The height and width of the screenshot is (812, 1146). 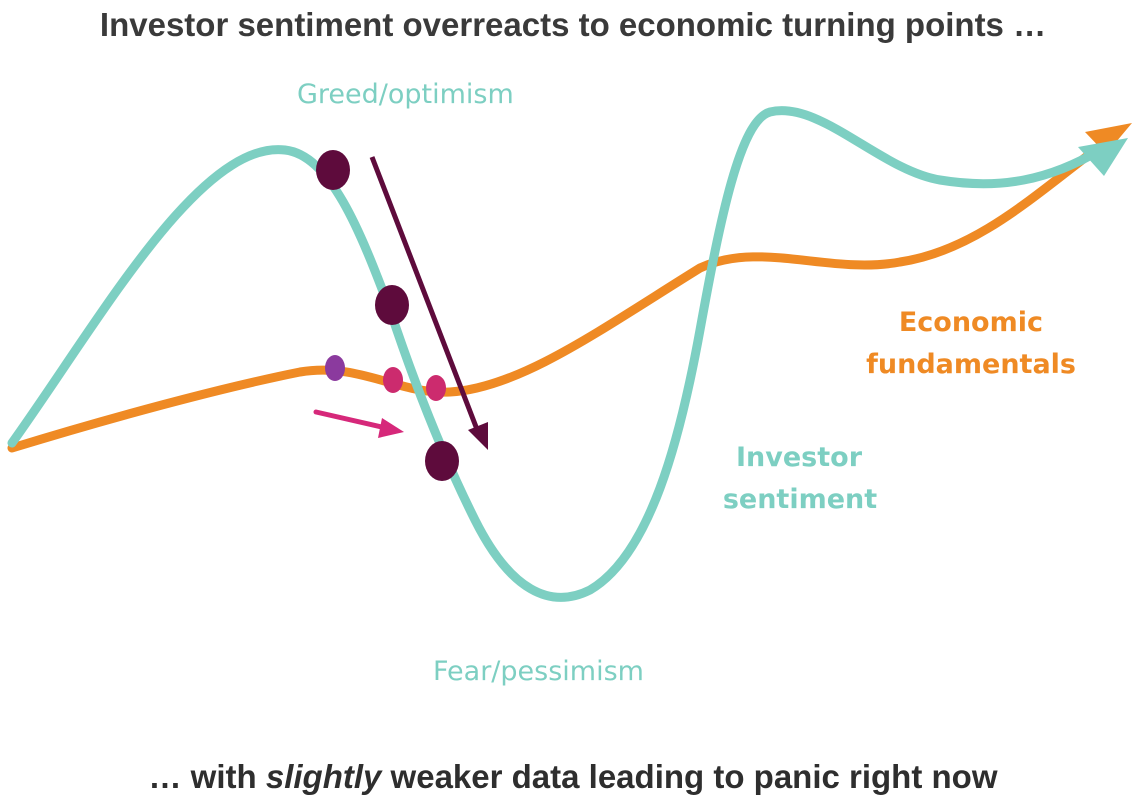 I want to click on sentiment-arrowhead, so click(x=1103, y=157).